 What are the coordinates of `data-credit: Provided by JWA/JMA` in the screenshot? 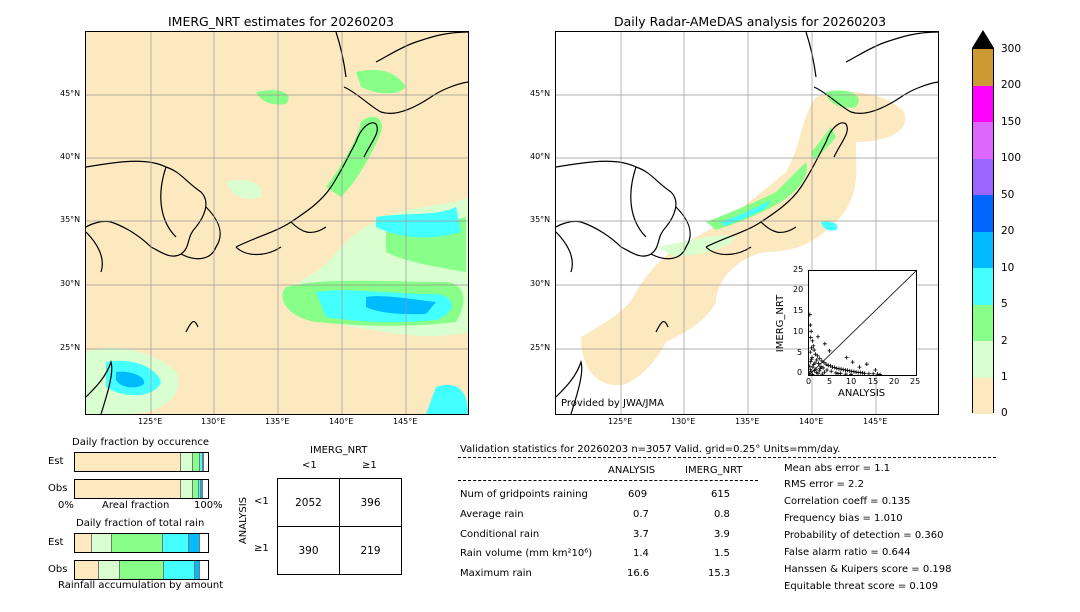 It's located at (612, 403).